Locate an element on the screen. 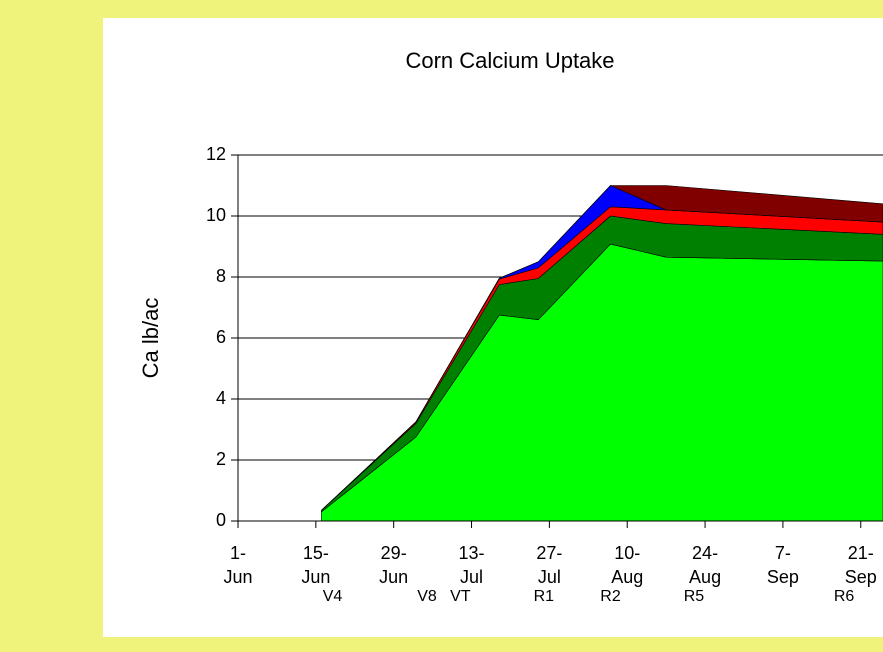 This screenshot has width=883, height=652. x-tick-label: 21- Sep is located at coordinates (860, 565).